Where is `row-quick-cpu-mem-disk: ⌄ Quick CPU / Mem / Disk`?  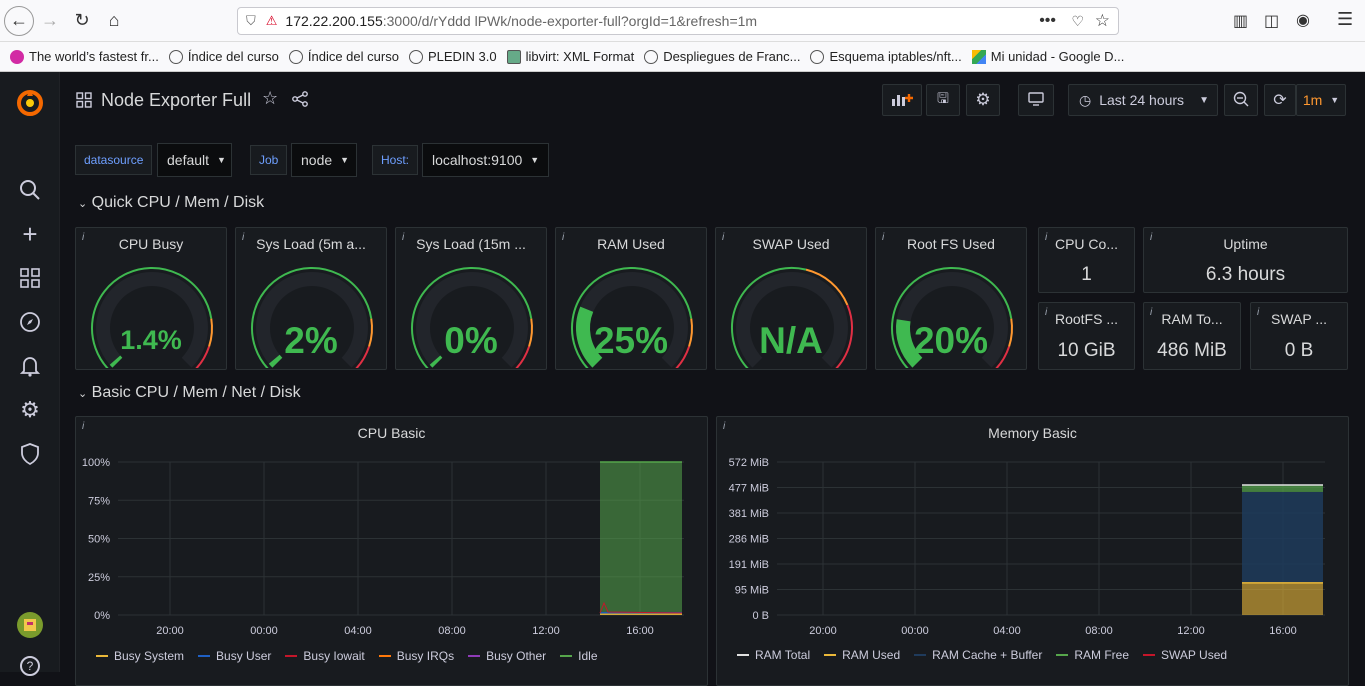 row-quick-cpu-mem-disk: ⌄ Quick CPU / Mem / Disk is located at coordinates (171, 202).